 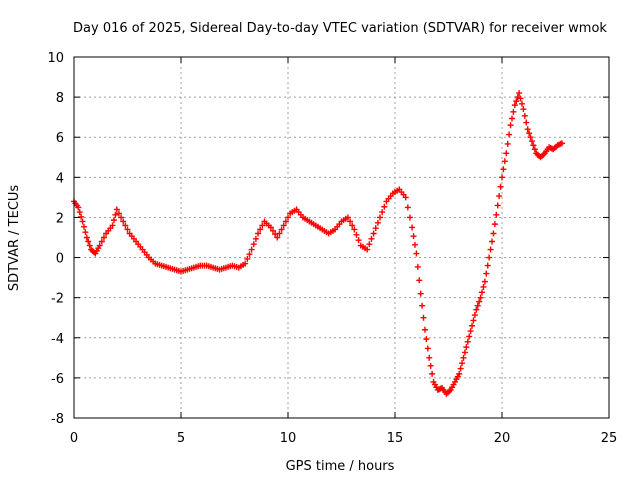 I want to click on x-tick-label: 10, so click(x=288, y=438).